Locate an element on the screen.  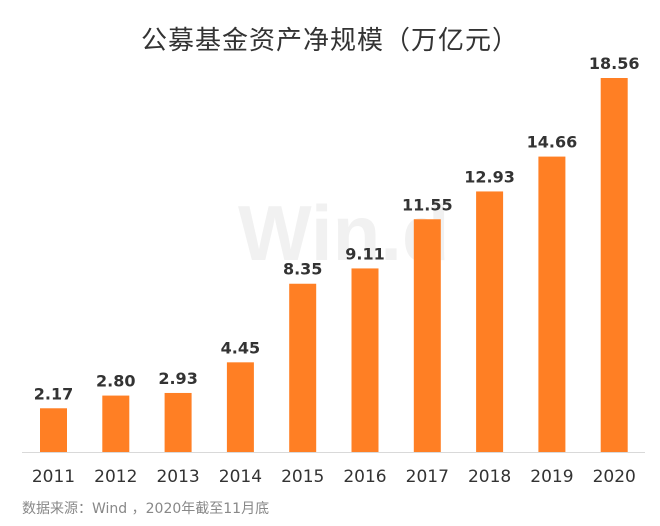
data-label-2018: 12.93 is located at coordinates (489, 176).